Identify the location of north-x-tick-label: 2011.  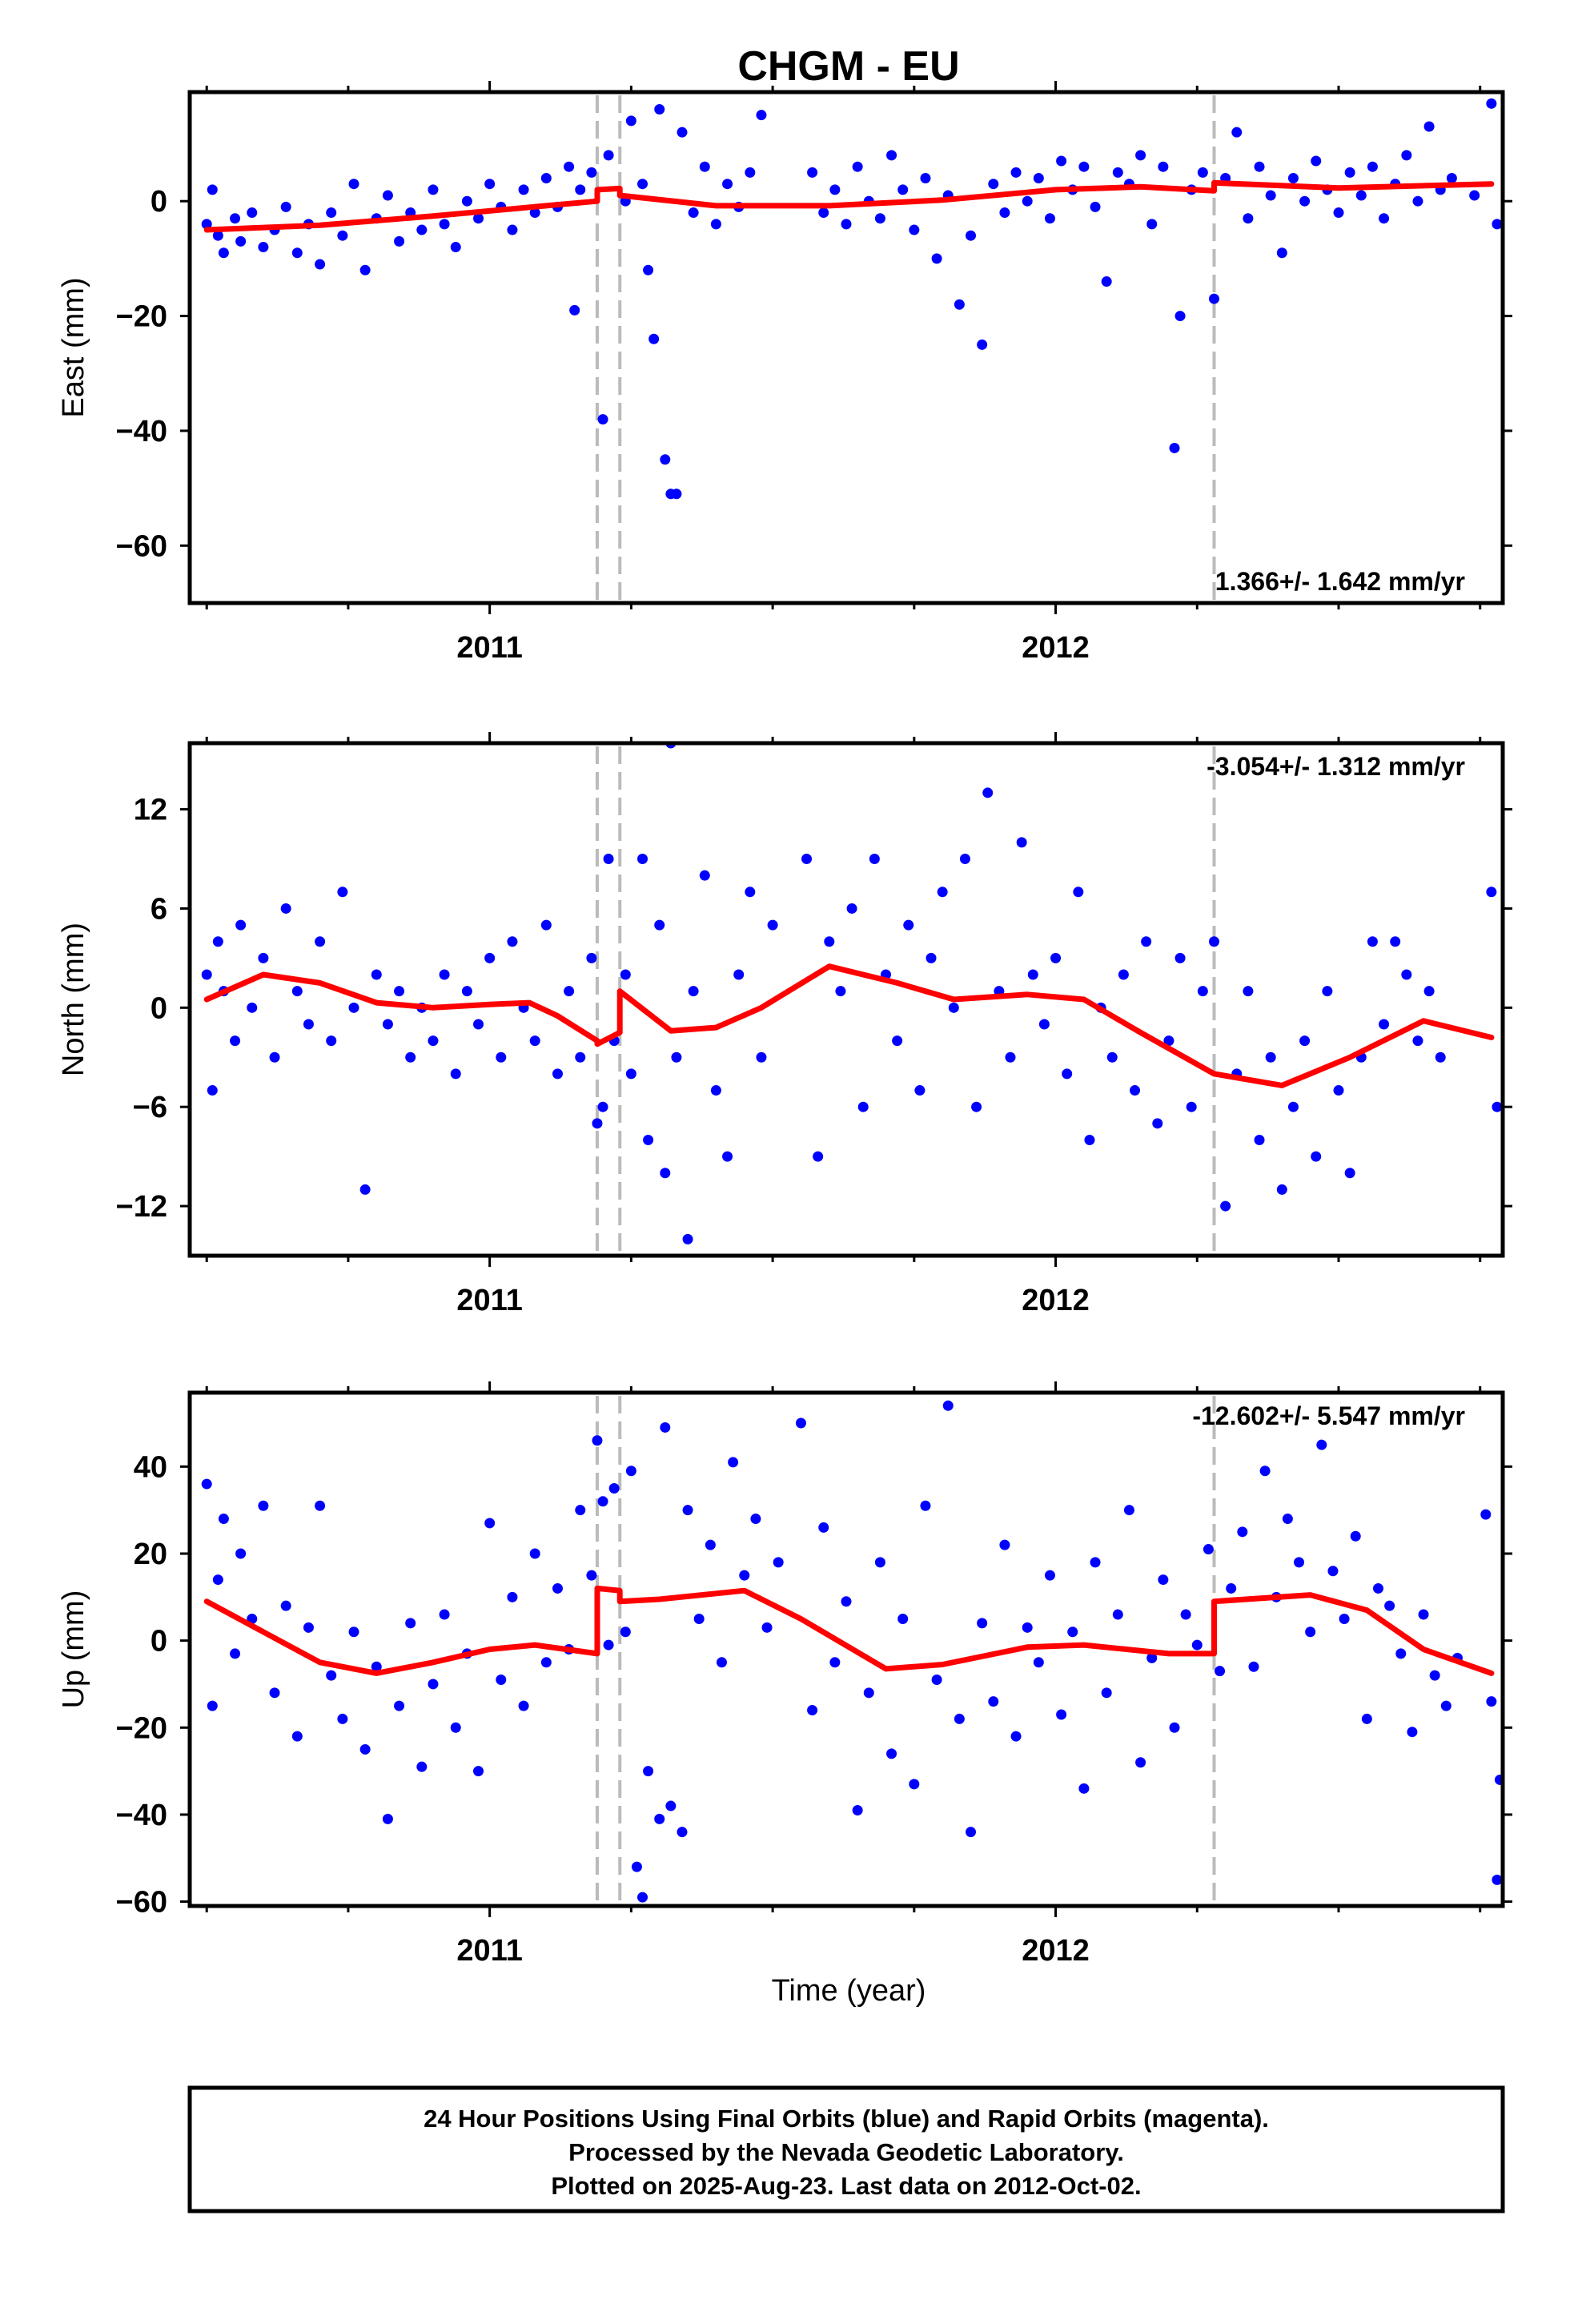
(489, 1300).